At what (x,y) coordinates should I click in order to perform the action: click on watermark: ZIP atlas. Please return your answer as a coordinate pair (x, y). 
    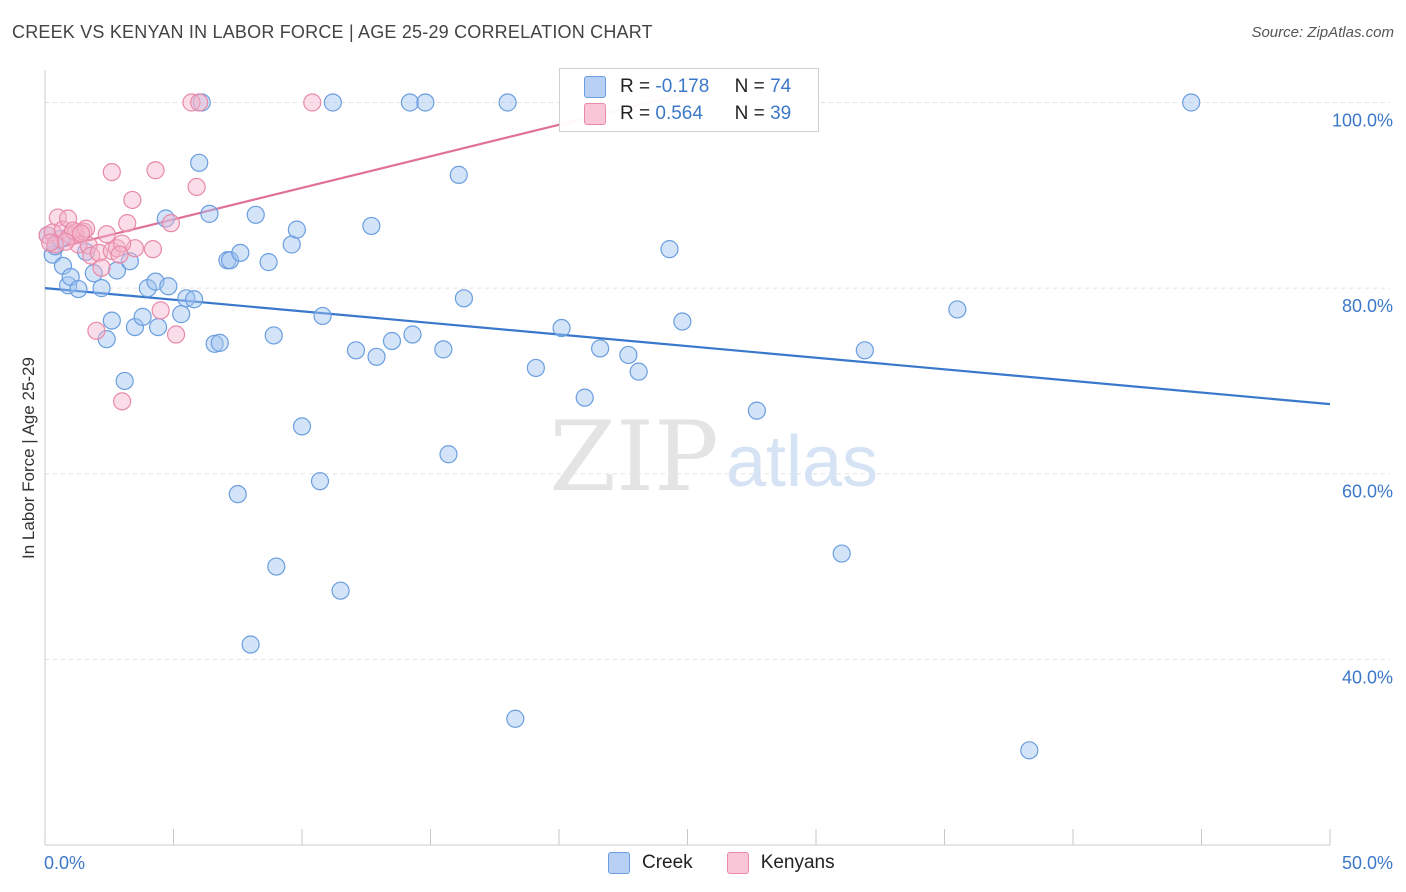
    Looking at the image, I should click on (713, 457).